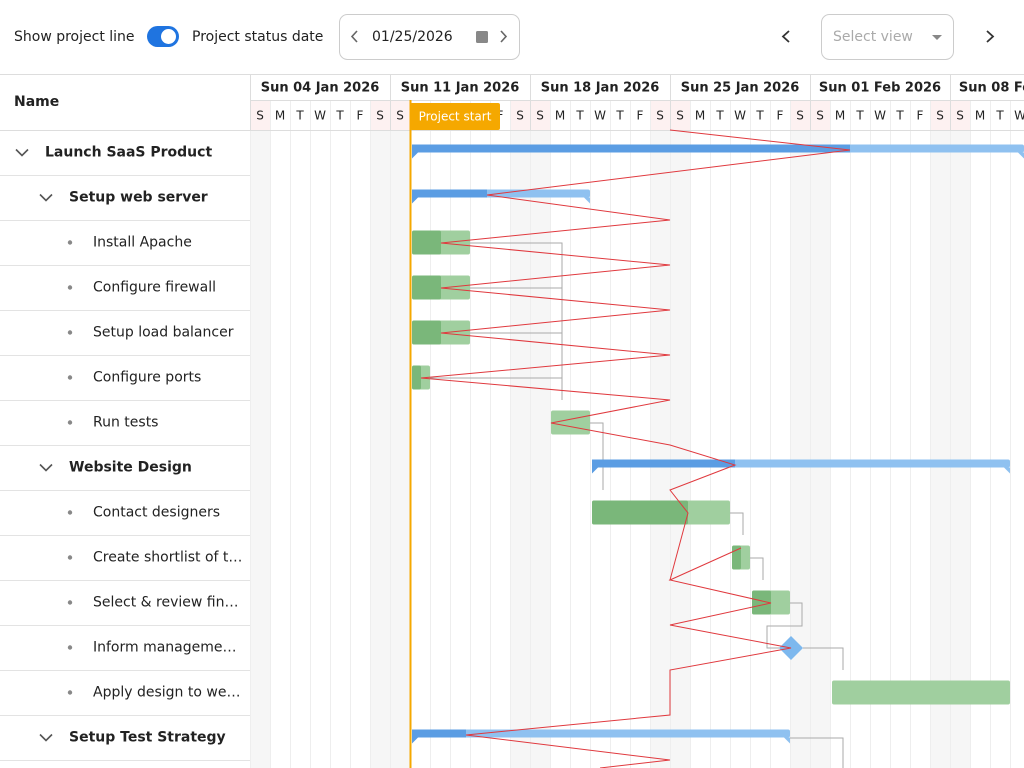  I want to click on day-letter: F, so click(360, 116).